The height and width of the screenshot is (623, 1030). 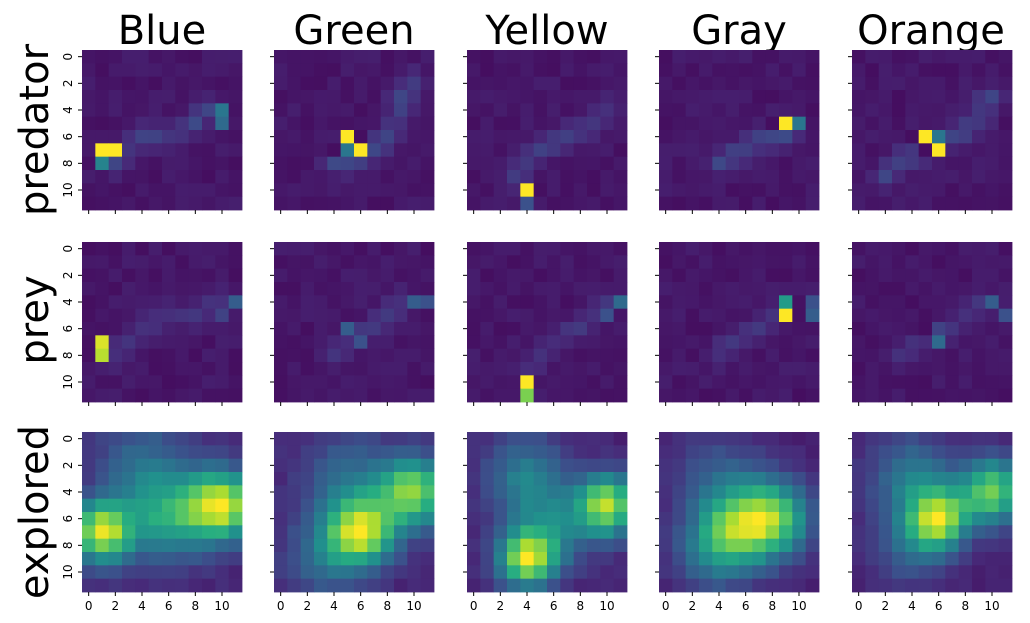 I want to click on x-tick-label: 6, so click(x=554, y=606).